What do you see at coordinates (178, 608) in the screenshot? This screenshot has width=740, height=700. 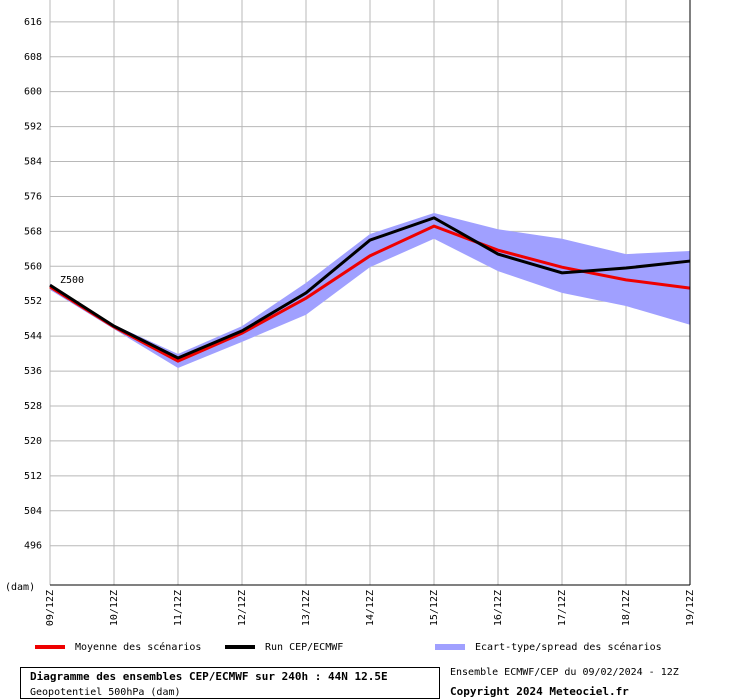 I see `x-tick-label: 11/12Z` at bounding box center [178, 608].